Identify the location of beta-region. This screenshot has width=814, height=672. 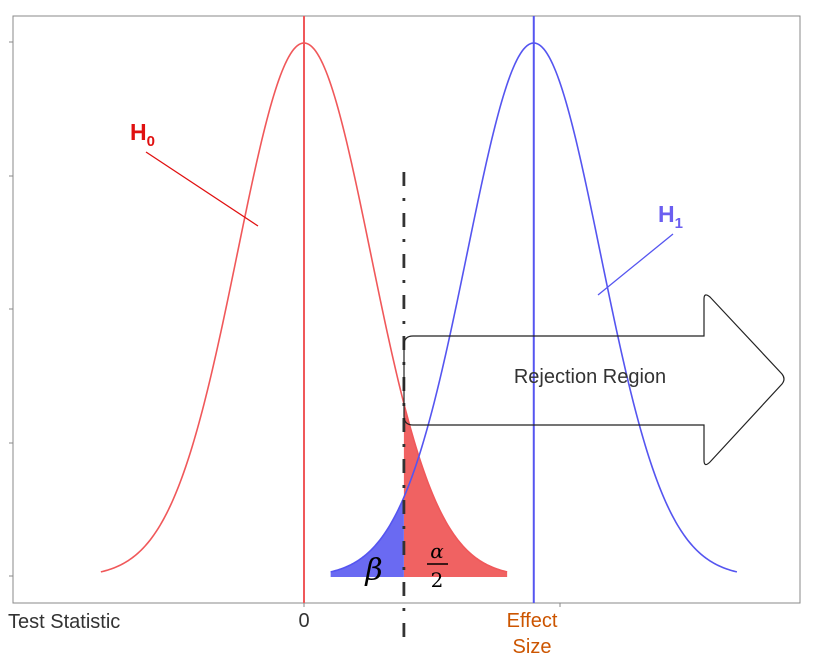
(367, 537).